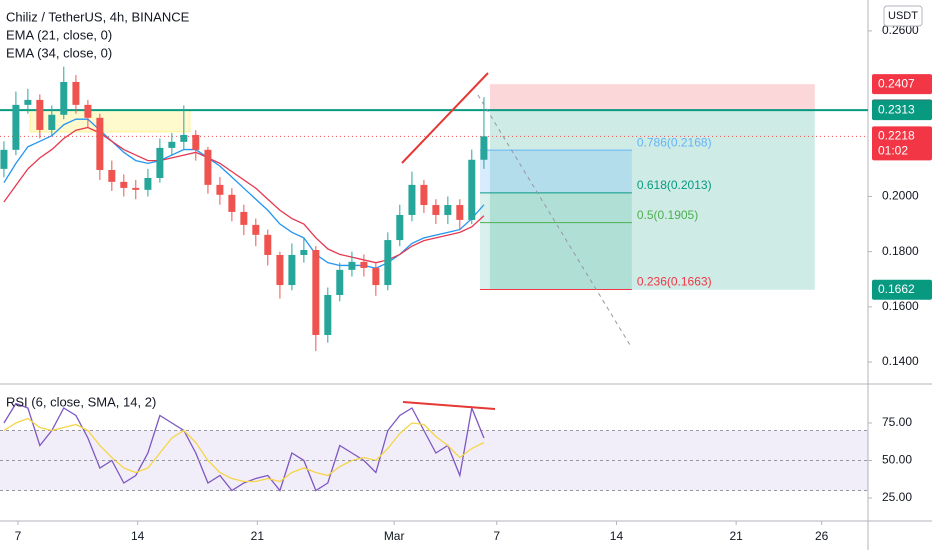 The image size is (932, 555). I want to click on y-tick-label: 0.1600, so click(900, 306).